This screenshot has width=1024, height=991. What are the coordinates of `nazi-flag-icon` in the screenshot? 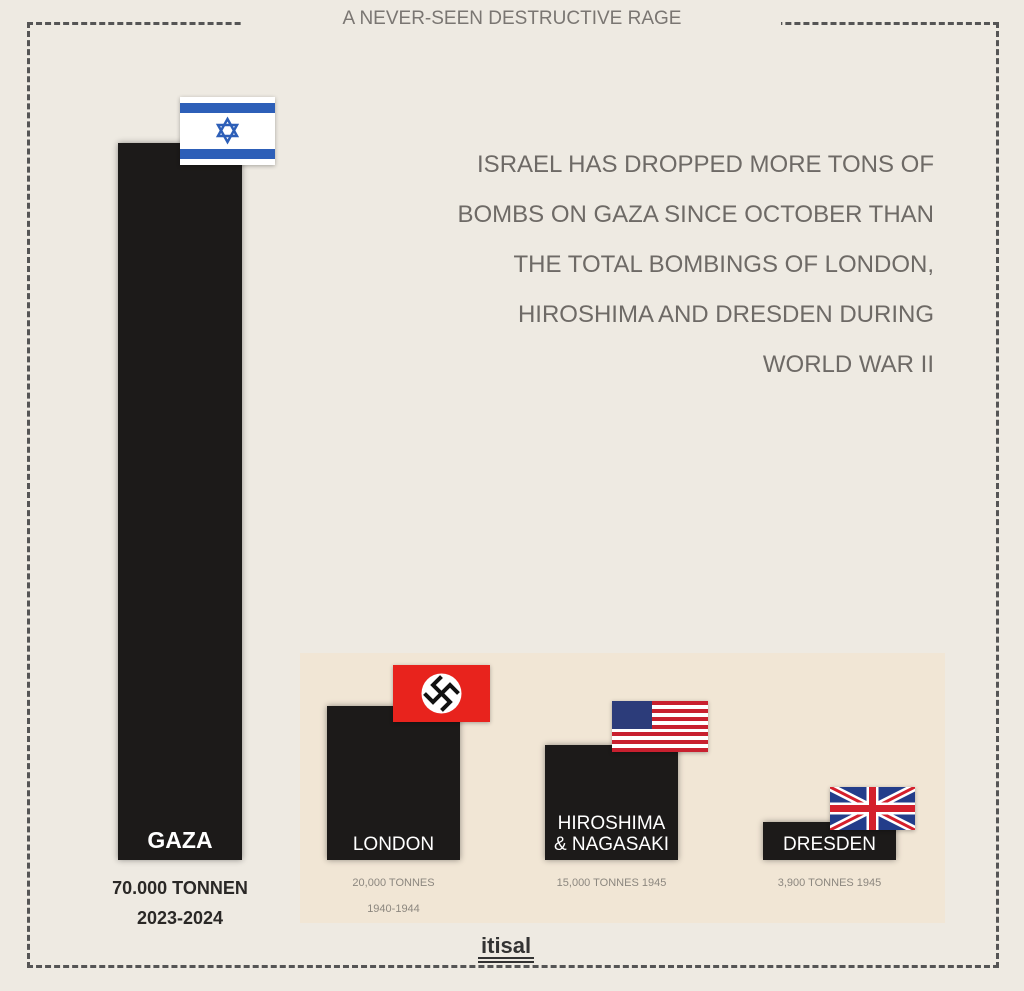 It's located at (441, 693).